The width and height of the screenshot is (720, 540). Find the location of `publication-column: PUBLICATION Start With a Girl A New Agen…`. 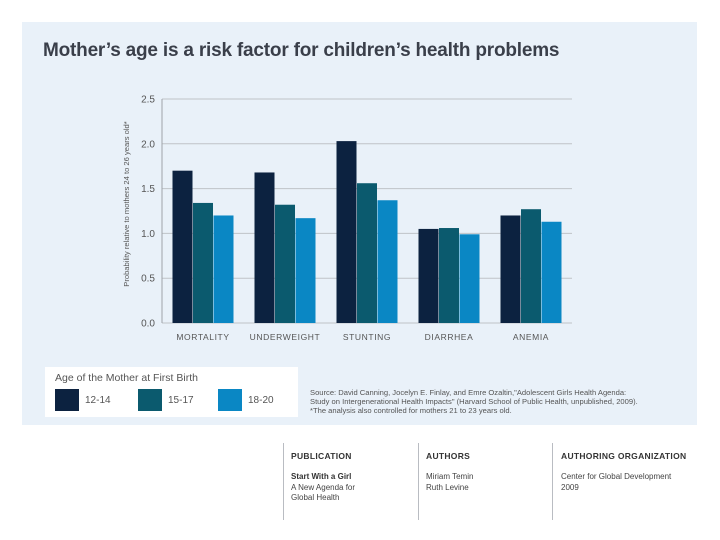

publication-column: PUBLICATION Start With a Girl A New Agen… is located at coordinates (323, 473).